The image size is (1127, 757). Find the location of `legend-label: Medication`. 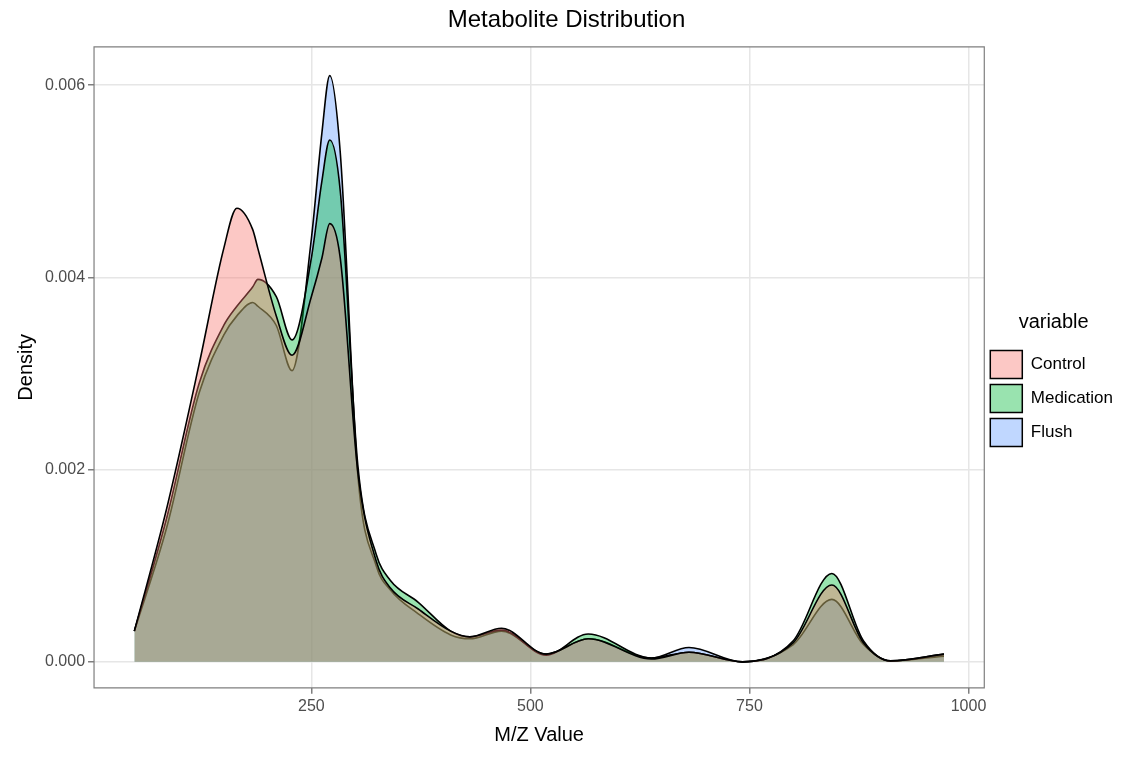

legend-label: Medication is located at coordinates (1072, 398).